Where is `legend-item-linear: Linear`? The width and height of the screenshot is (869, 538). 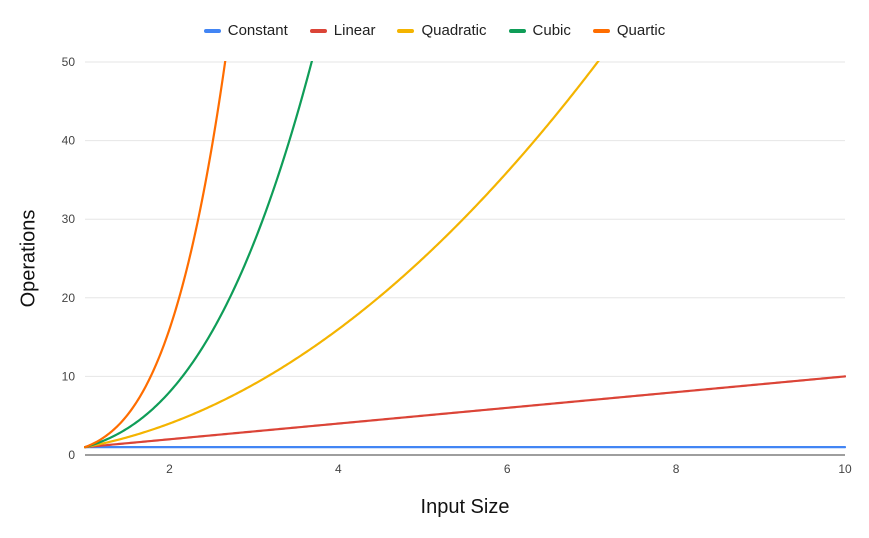 legend-item-linear: Linear is located at coordinates (342, 30).